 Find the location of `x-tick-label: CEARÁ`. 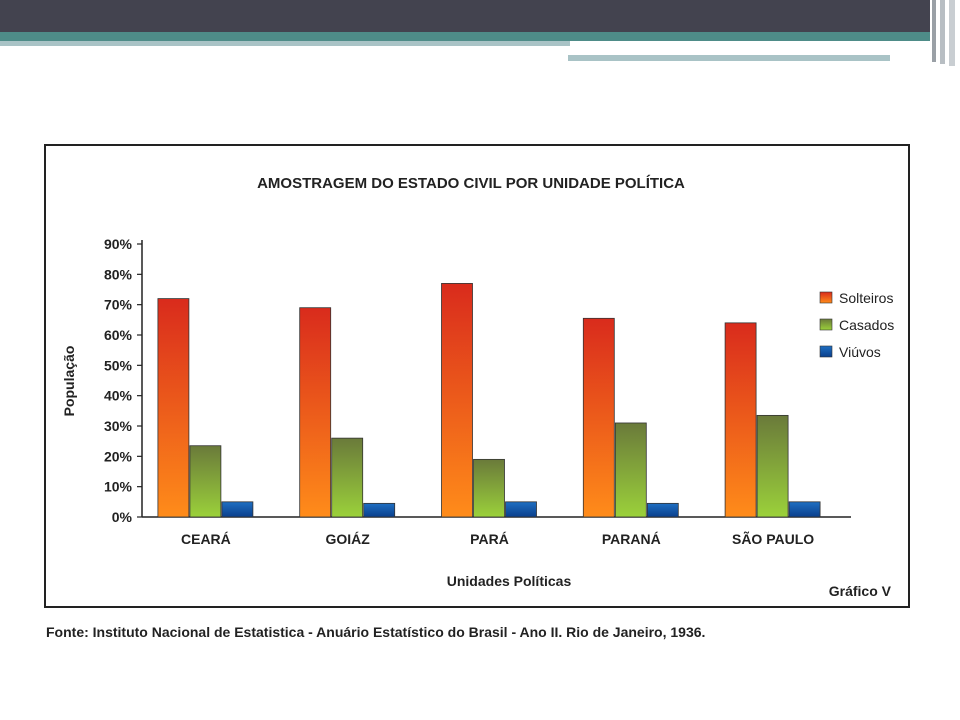

x-tick-label: CEARÁ is located at coordinates (206, 539).